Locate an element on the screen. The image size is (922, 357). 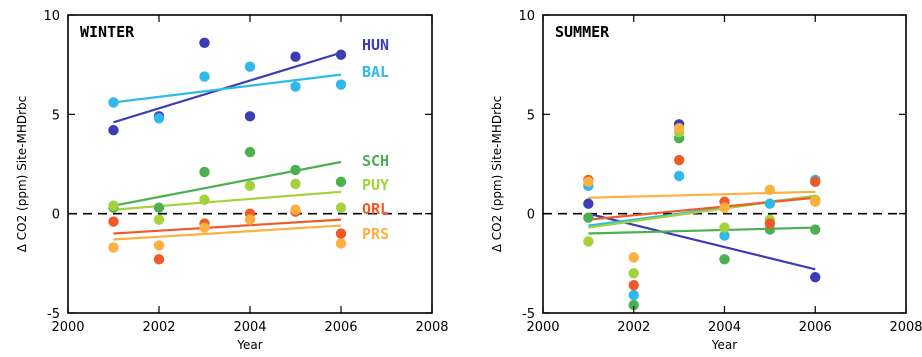
summer-trend-orl is located at coordinates (702, 208).